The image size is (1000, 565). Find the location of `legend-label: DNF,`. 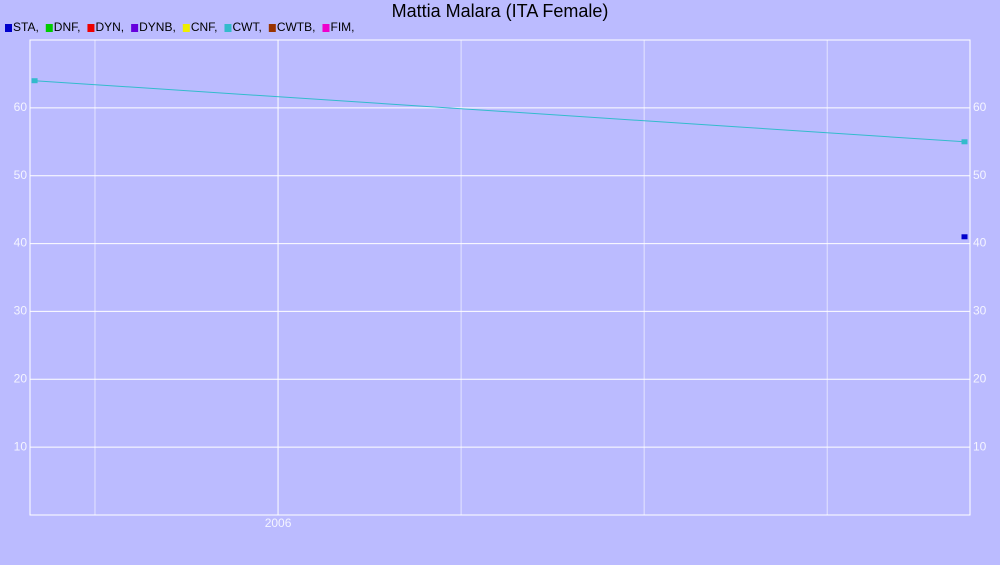

legend-label: DNF, is located at coordinates (67, 27).